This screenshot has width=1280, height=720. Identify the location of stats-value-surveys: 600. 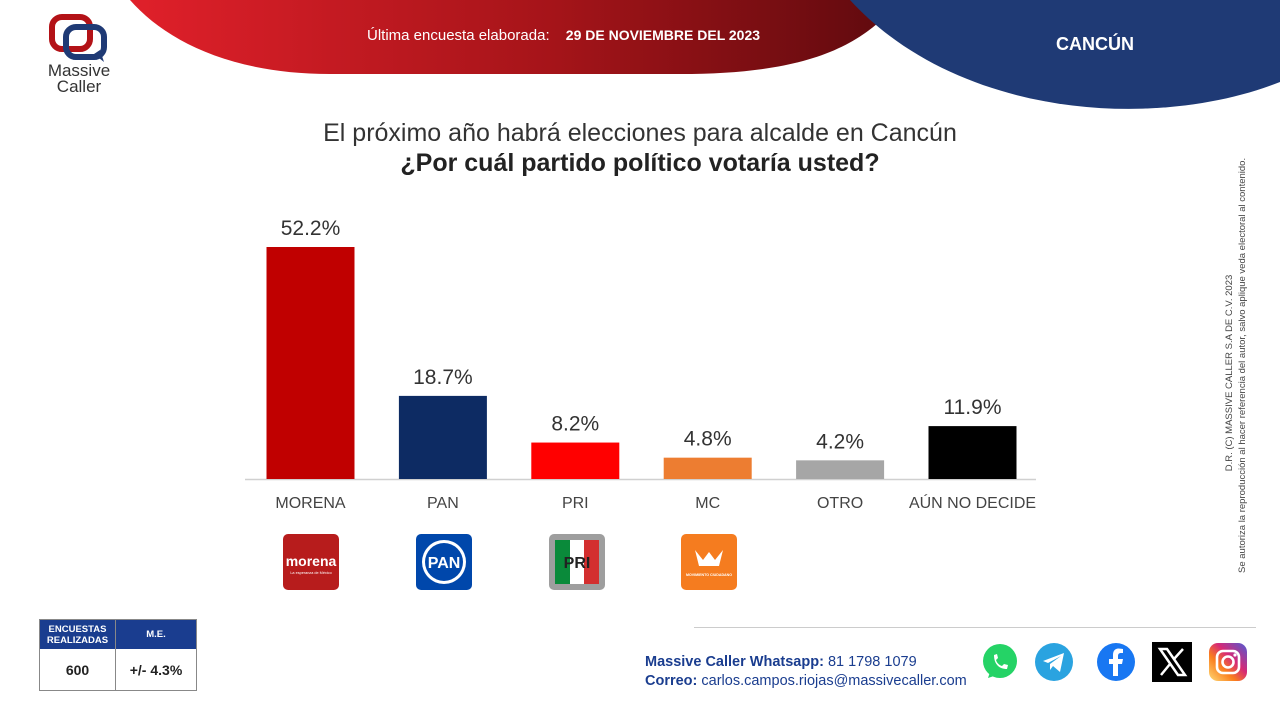
(78, 670).